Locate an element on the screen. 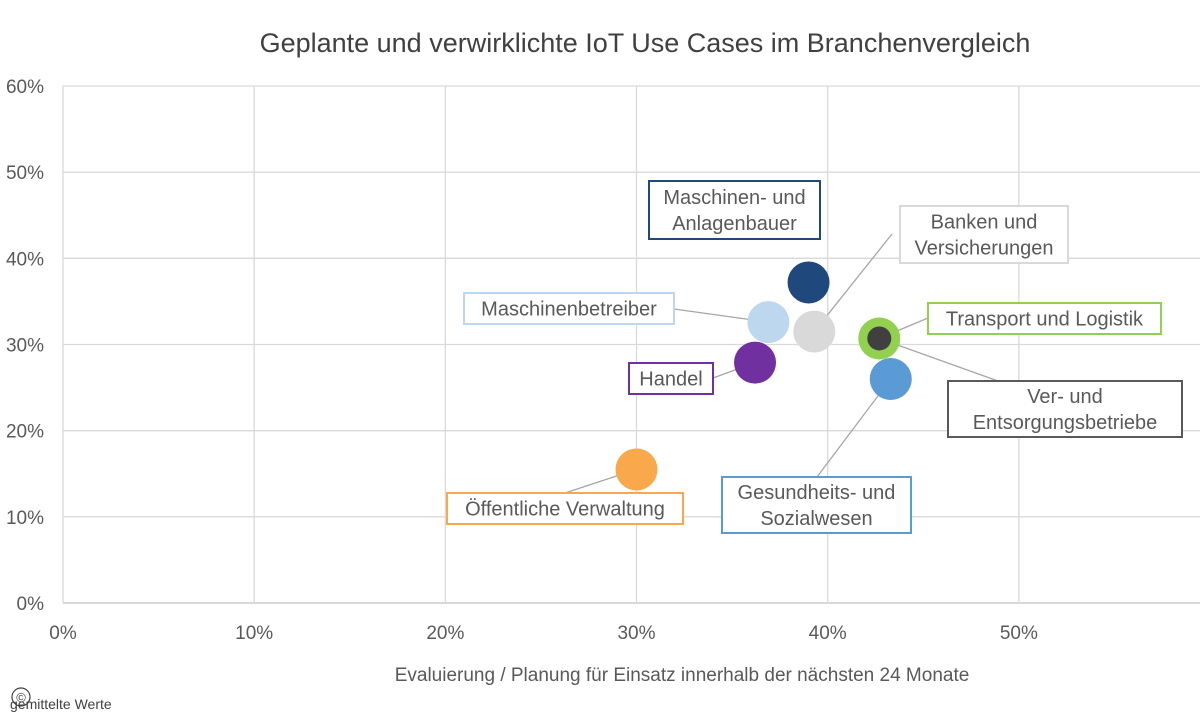 Image resolution: width=1200 pixels, height=720 pixels. point-label: Entsorgungsbetriebe is located at coordinates (1065, 423).